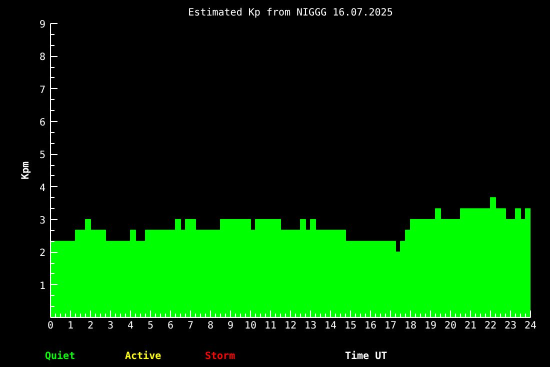 This screenshot has width=550, height=367. I want to click on x-tick-label: 10, so click(250, 326).